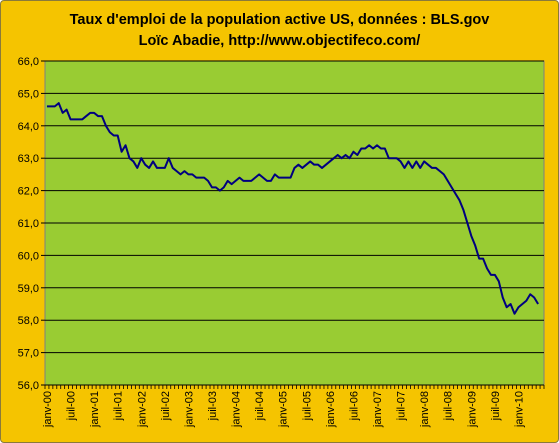  Describe the element at coordinates (28, 94) in the screenshot. I see `y-tick-label: 65,0` at that location.